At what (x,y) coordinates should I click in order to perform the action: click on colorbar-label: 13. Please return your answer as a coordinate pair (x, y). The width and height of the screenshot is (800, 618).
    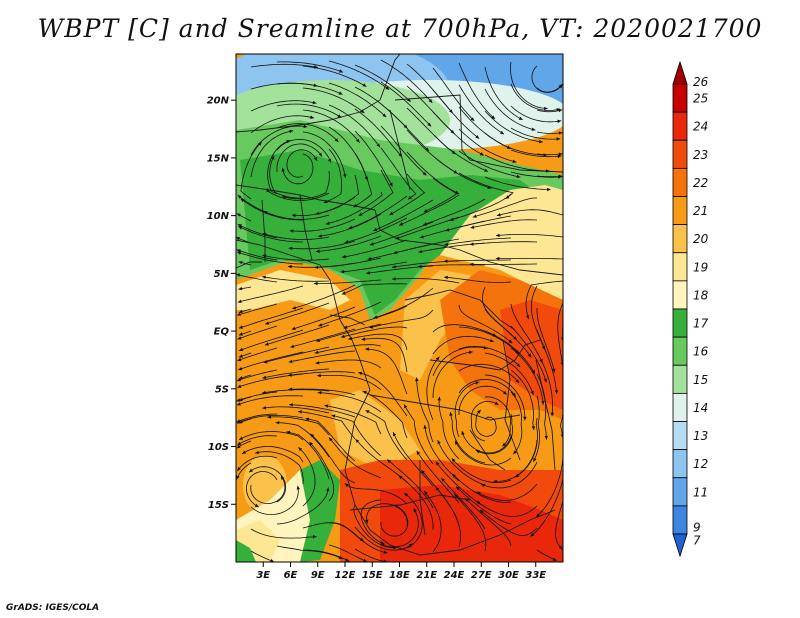
    Looking at the image, I should click on (700, 436).